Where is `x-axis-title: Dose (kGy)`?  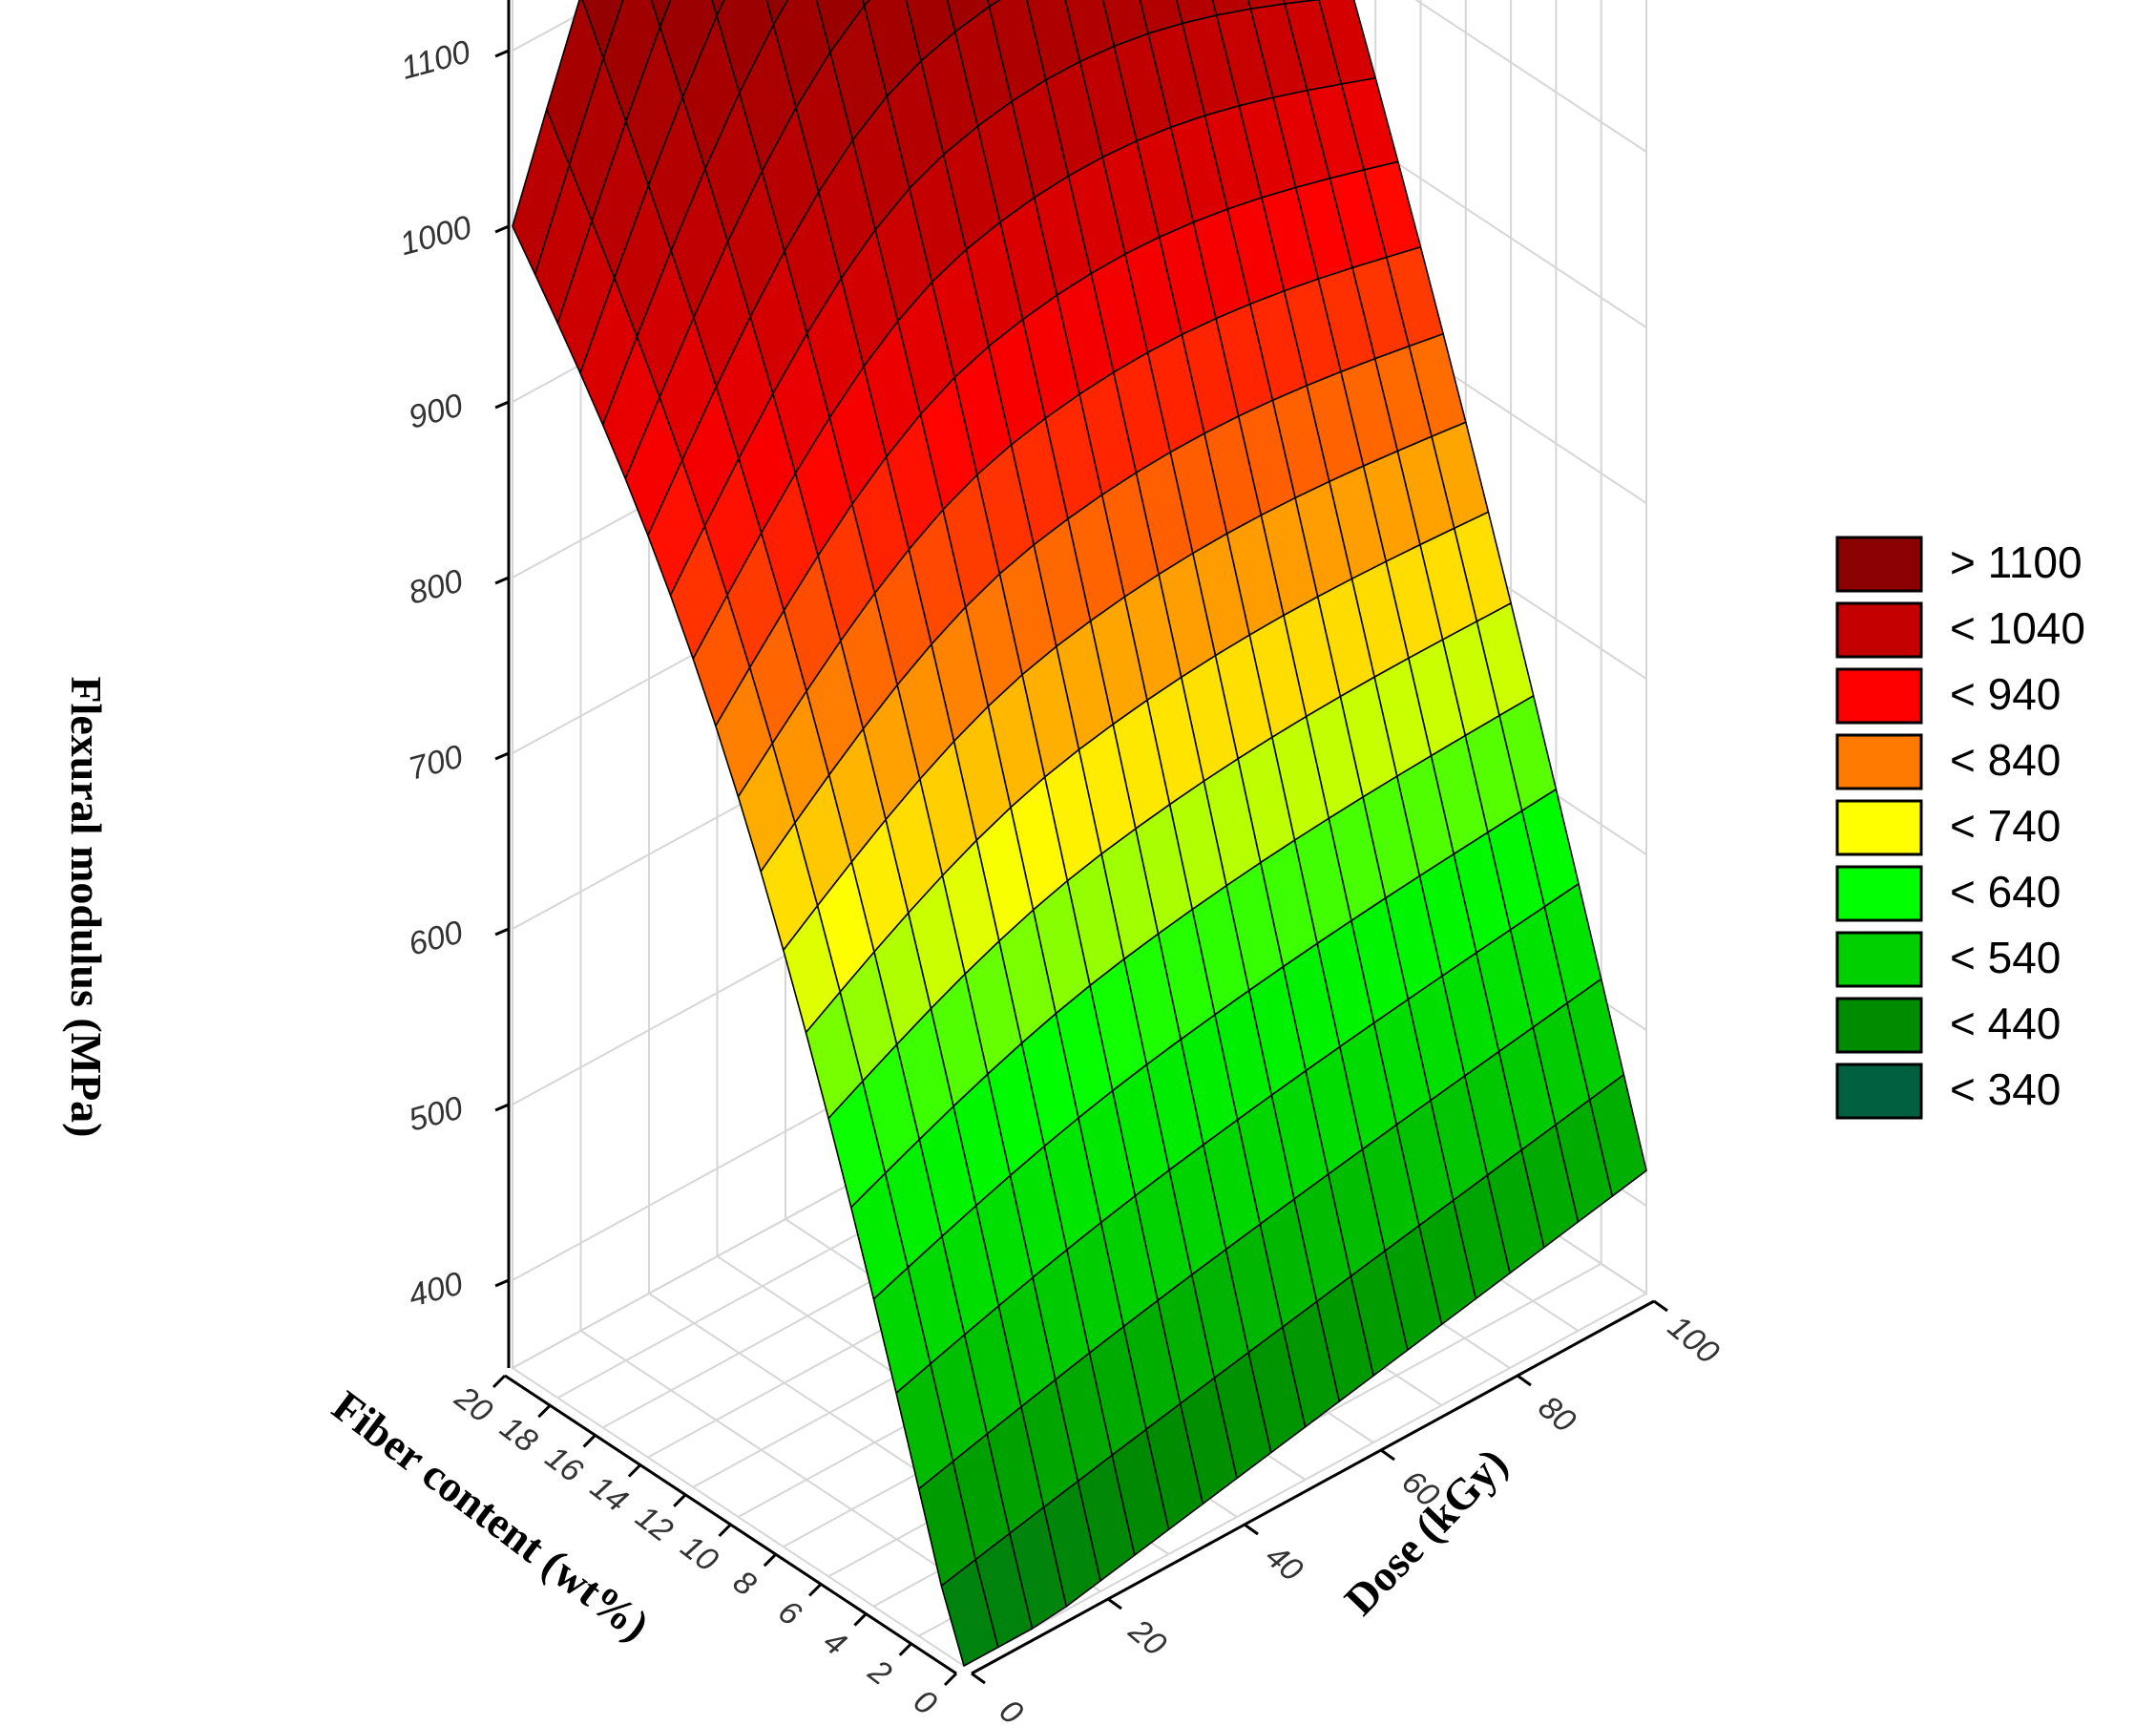
x-axis-title: Dose (kGy) is located at coordinates (1426, 1531).